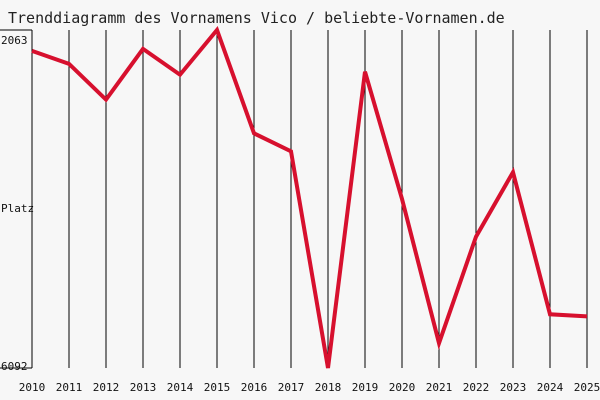  I want to click on x-tick-label: 2023, so click(513, 387).